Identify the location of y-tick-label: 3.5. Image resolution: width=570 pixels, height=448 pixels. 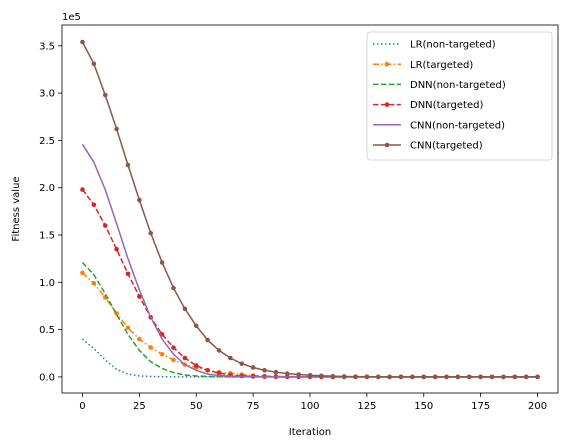
(47, 46).